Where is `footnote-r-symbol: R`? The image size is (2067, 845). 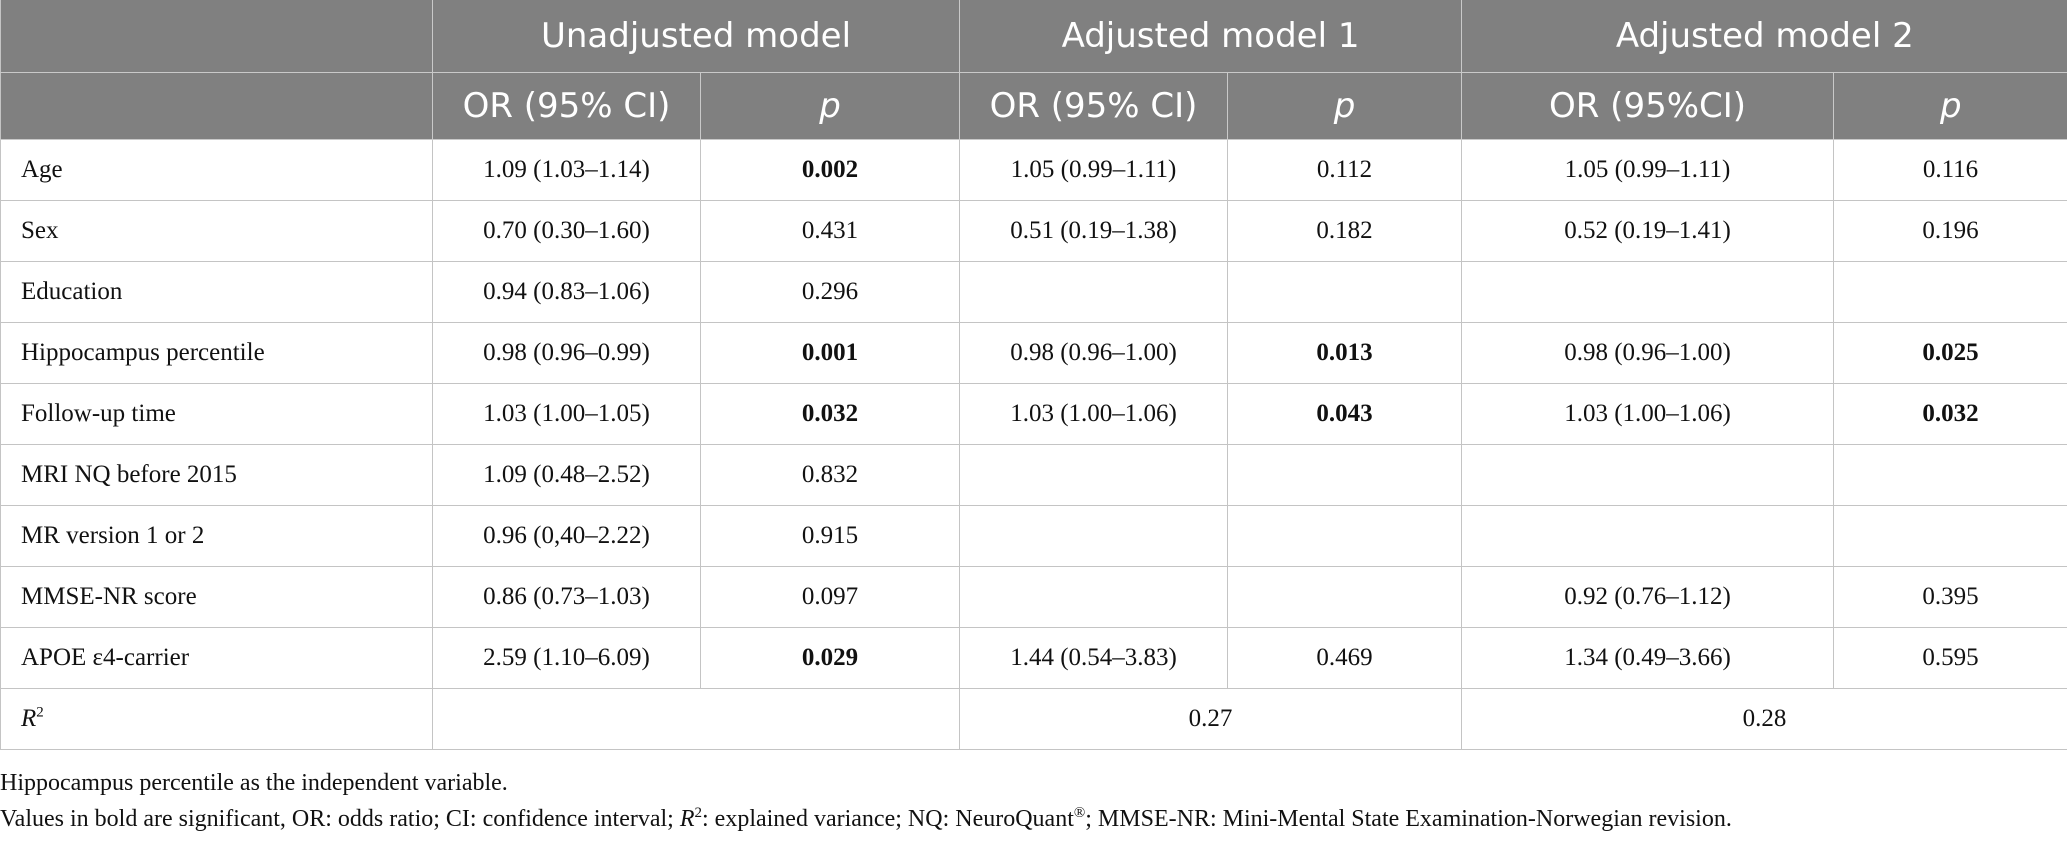
footnote-r-symbol: R is located at coordinates (687, 819).